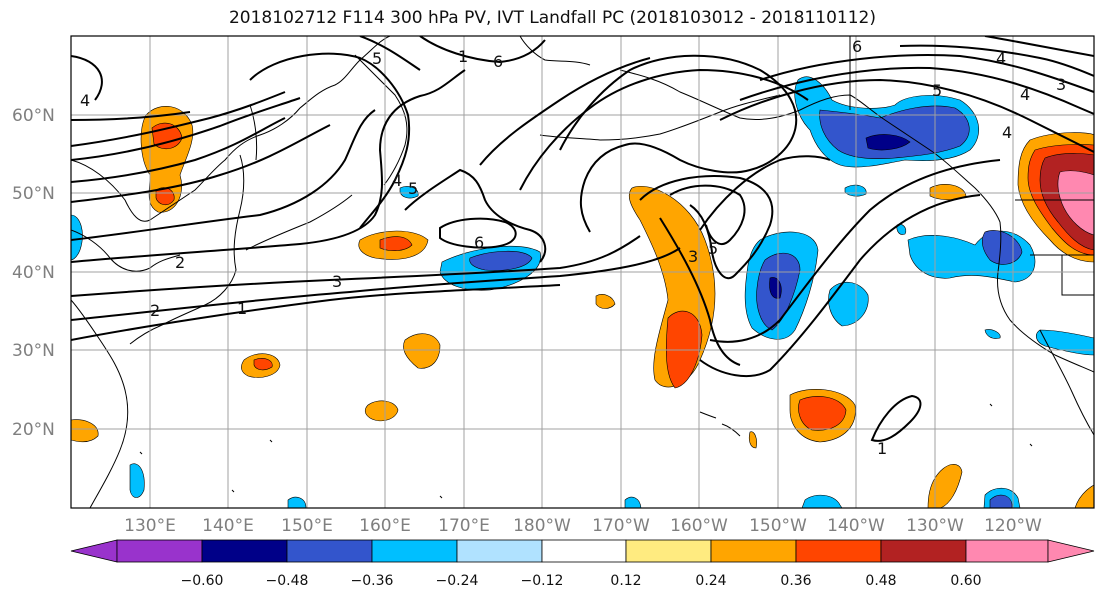  I want to click on kamchatka-coastline, so click(381, 120).